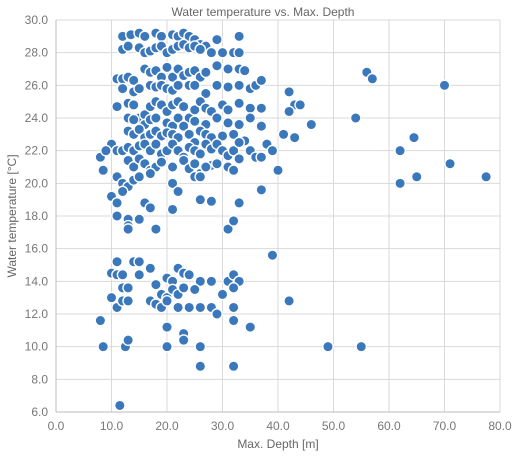 This screenshot has width=517, height=456. I want to click on y-tick-label: 28.0, so click(37, 53).